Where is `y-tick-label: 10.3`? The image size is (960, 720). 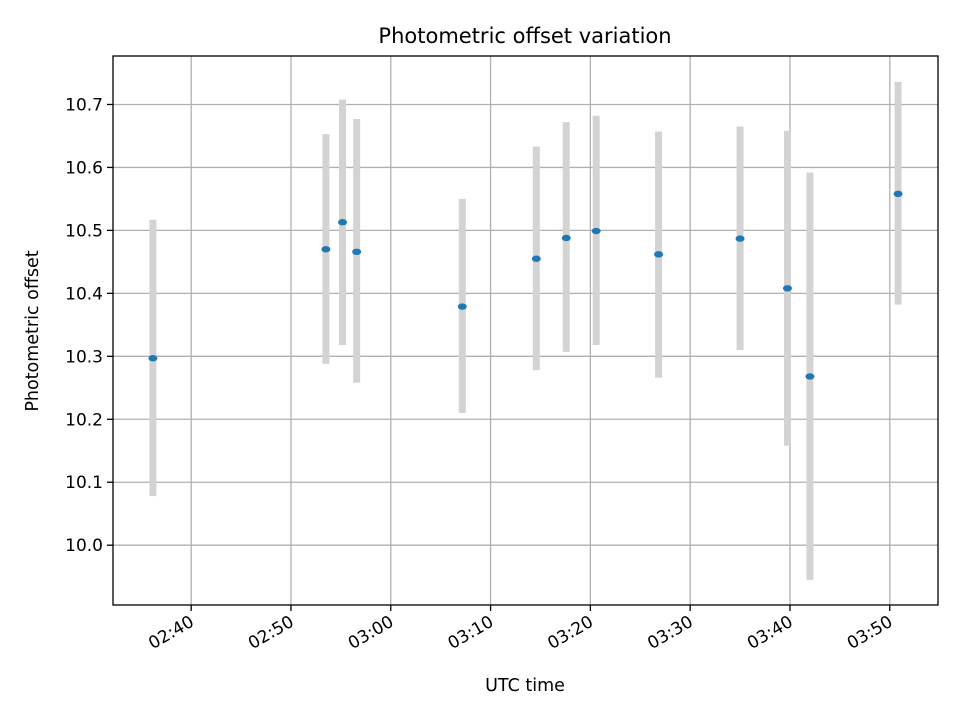 y-tick-label: 10.3 is located at coordinates (84, 357).